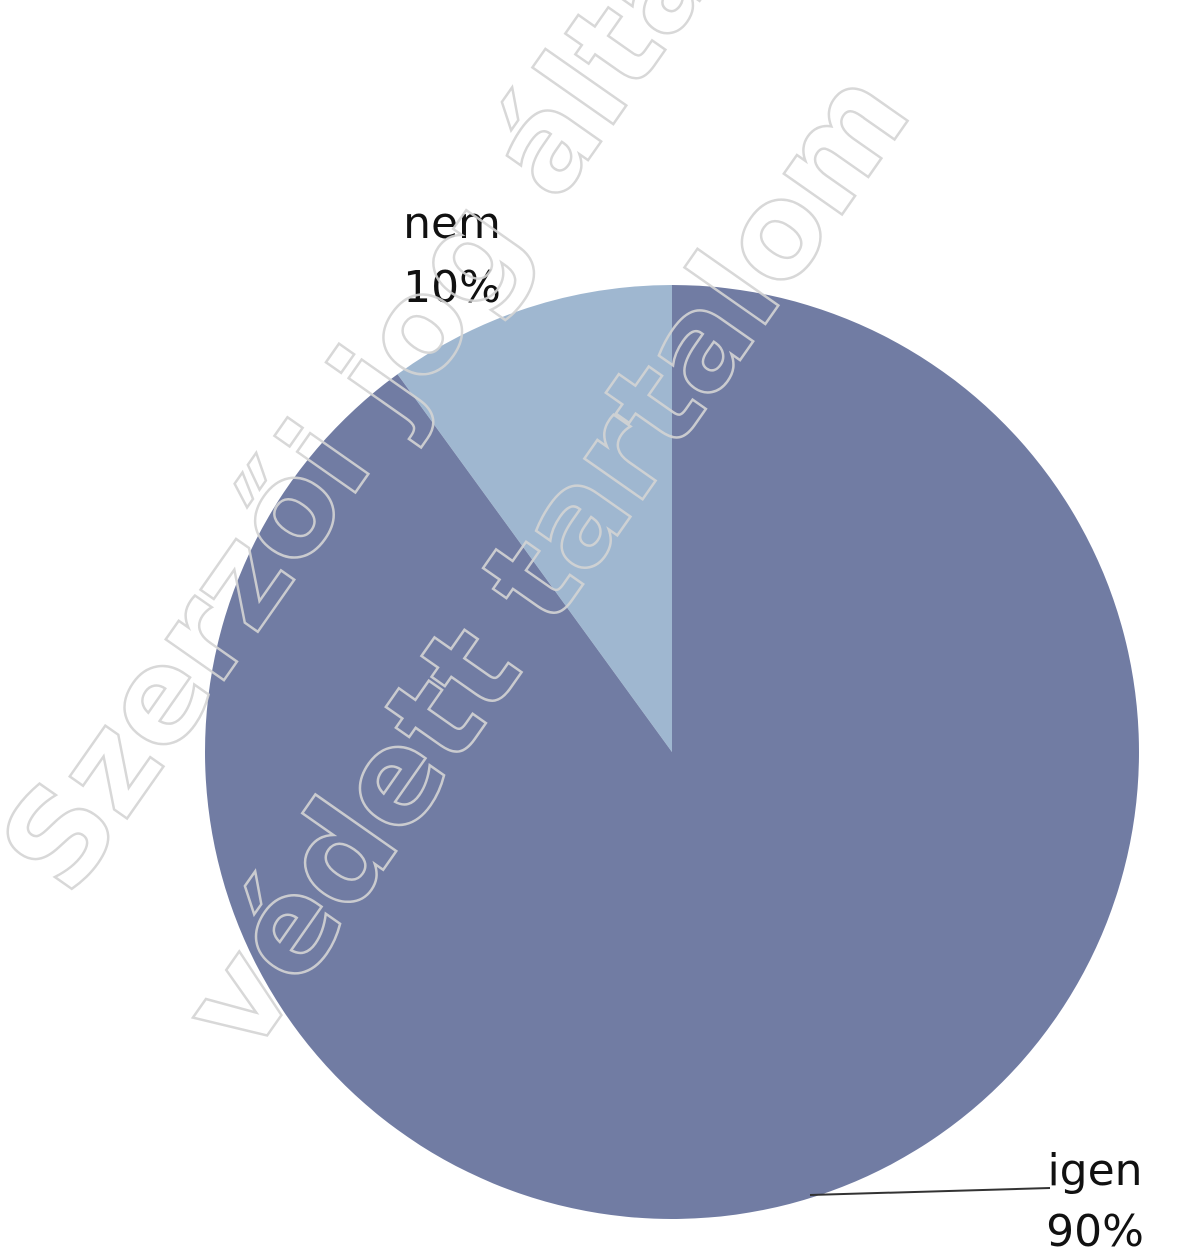 Image resolution: width=1178 pixels, height=1258 pixels. What do you see at coordinates (452, 287) in the screenshot?
I see `label-nem-percent: 10%` at bounding box center [452, 287].